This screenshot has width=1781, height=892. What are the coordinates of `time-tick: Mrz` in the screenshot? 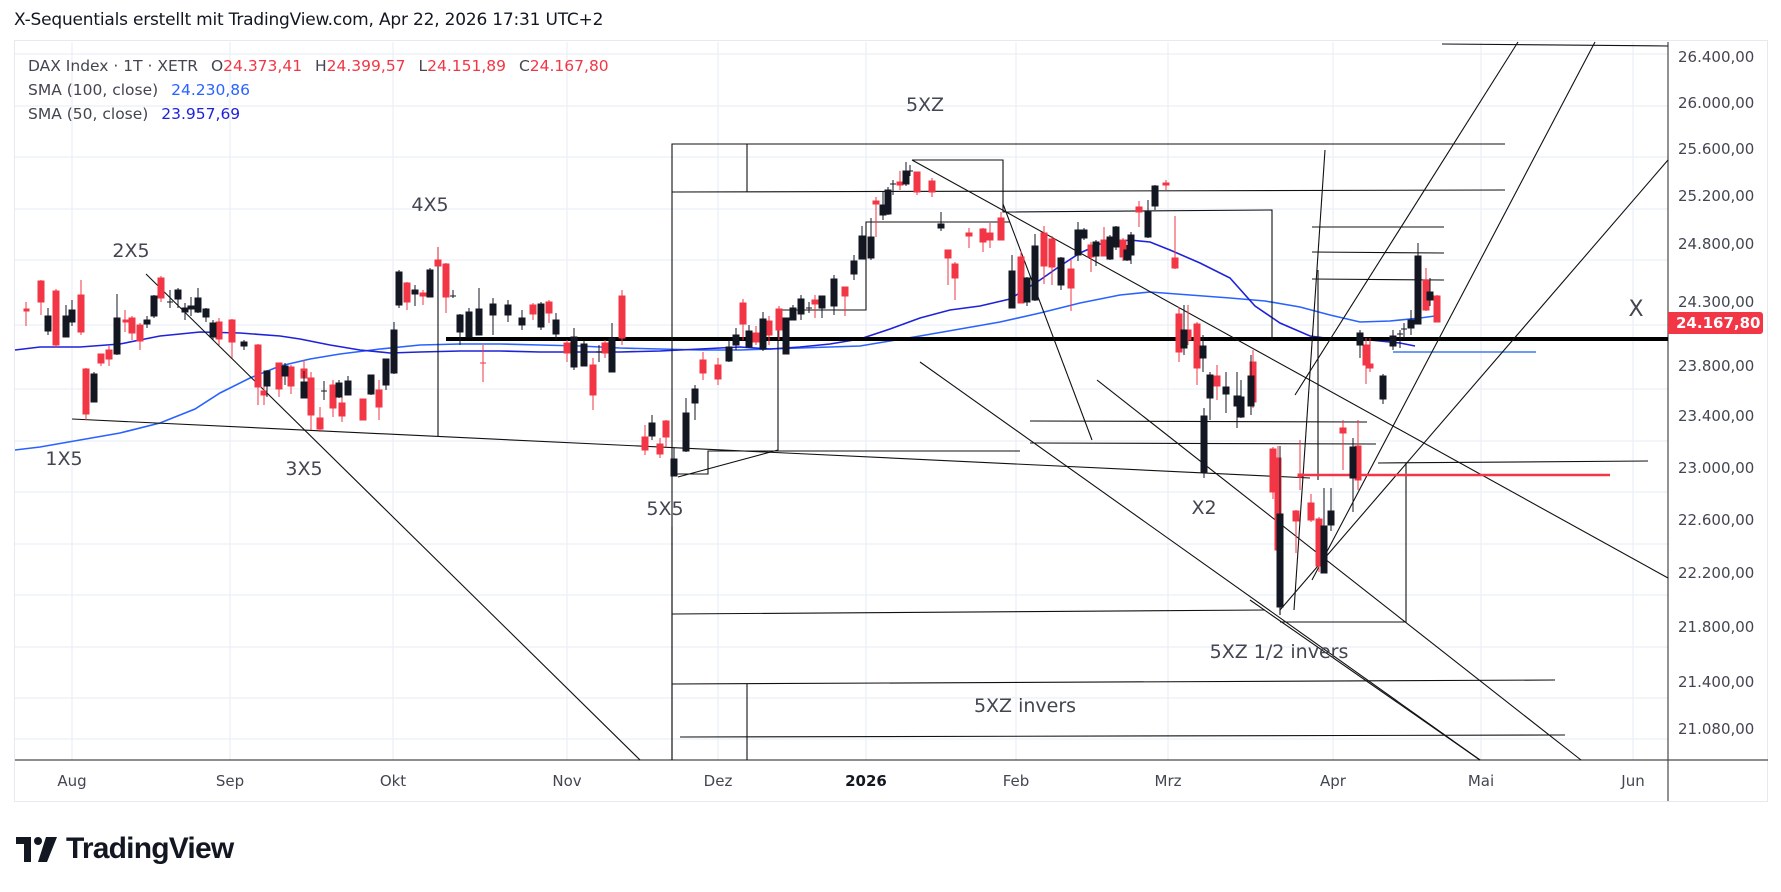 It's located at (1168, 781).